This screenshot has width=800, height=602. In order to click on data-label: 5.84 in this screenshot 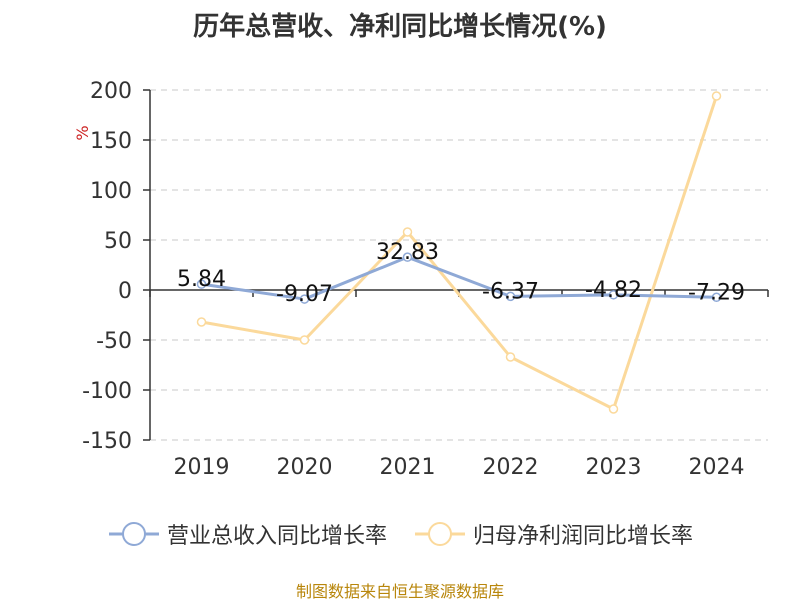, I will do `click(201, 279)`.